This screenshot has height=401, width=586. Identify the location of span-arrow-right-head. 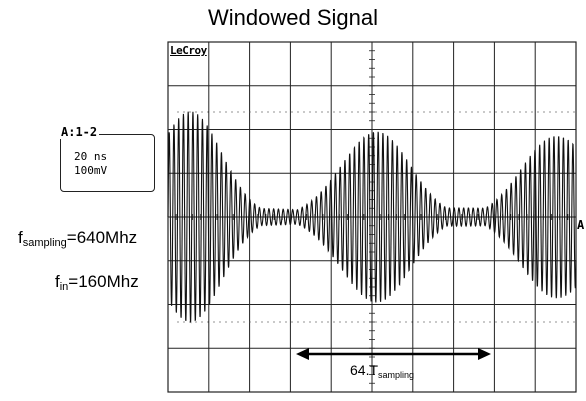
(484, 354).